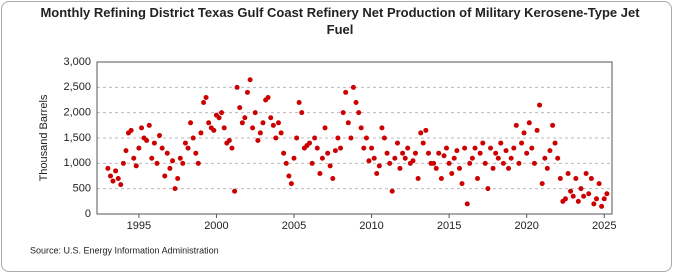 The height and width of the screenshot is (275, 675). What do you see at coordinates (77, 62) in the screenshot?
I see `y-tick-label: 3,000` at bounding box center [77, 62].